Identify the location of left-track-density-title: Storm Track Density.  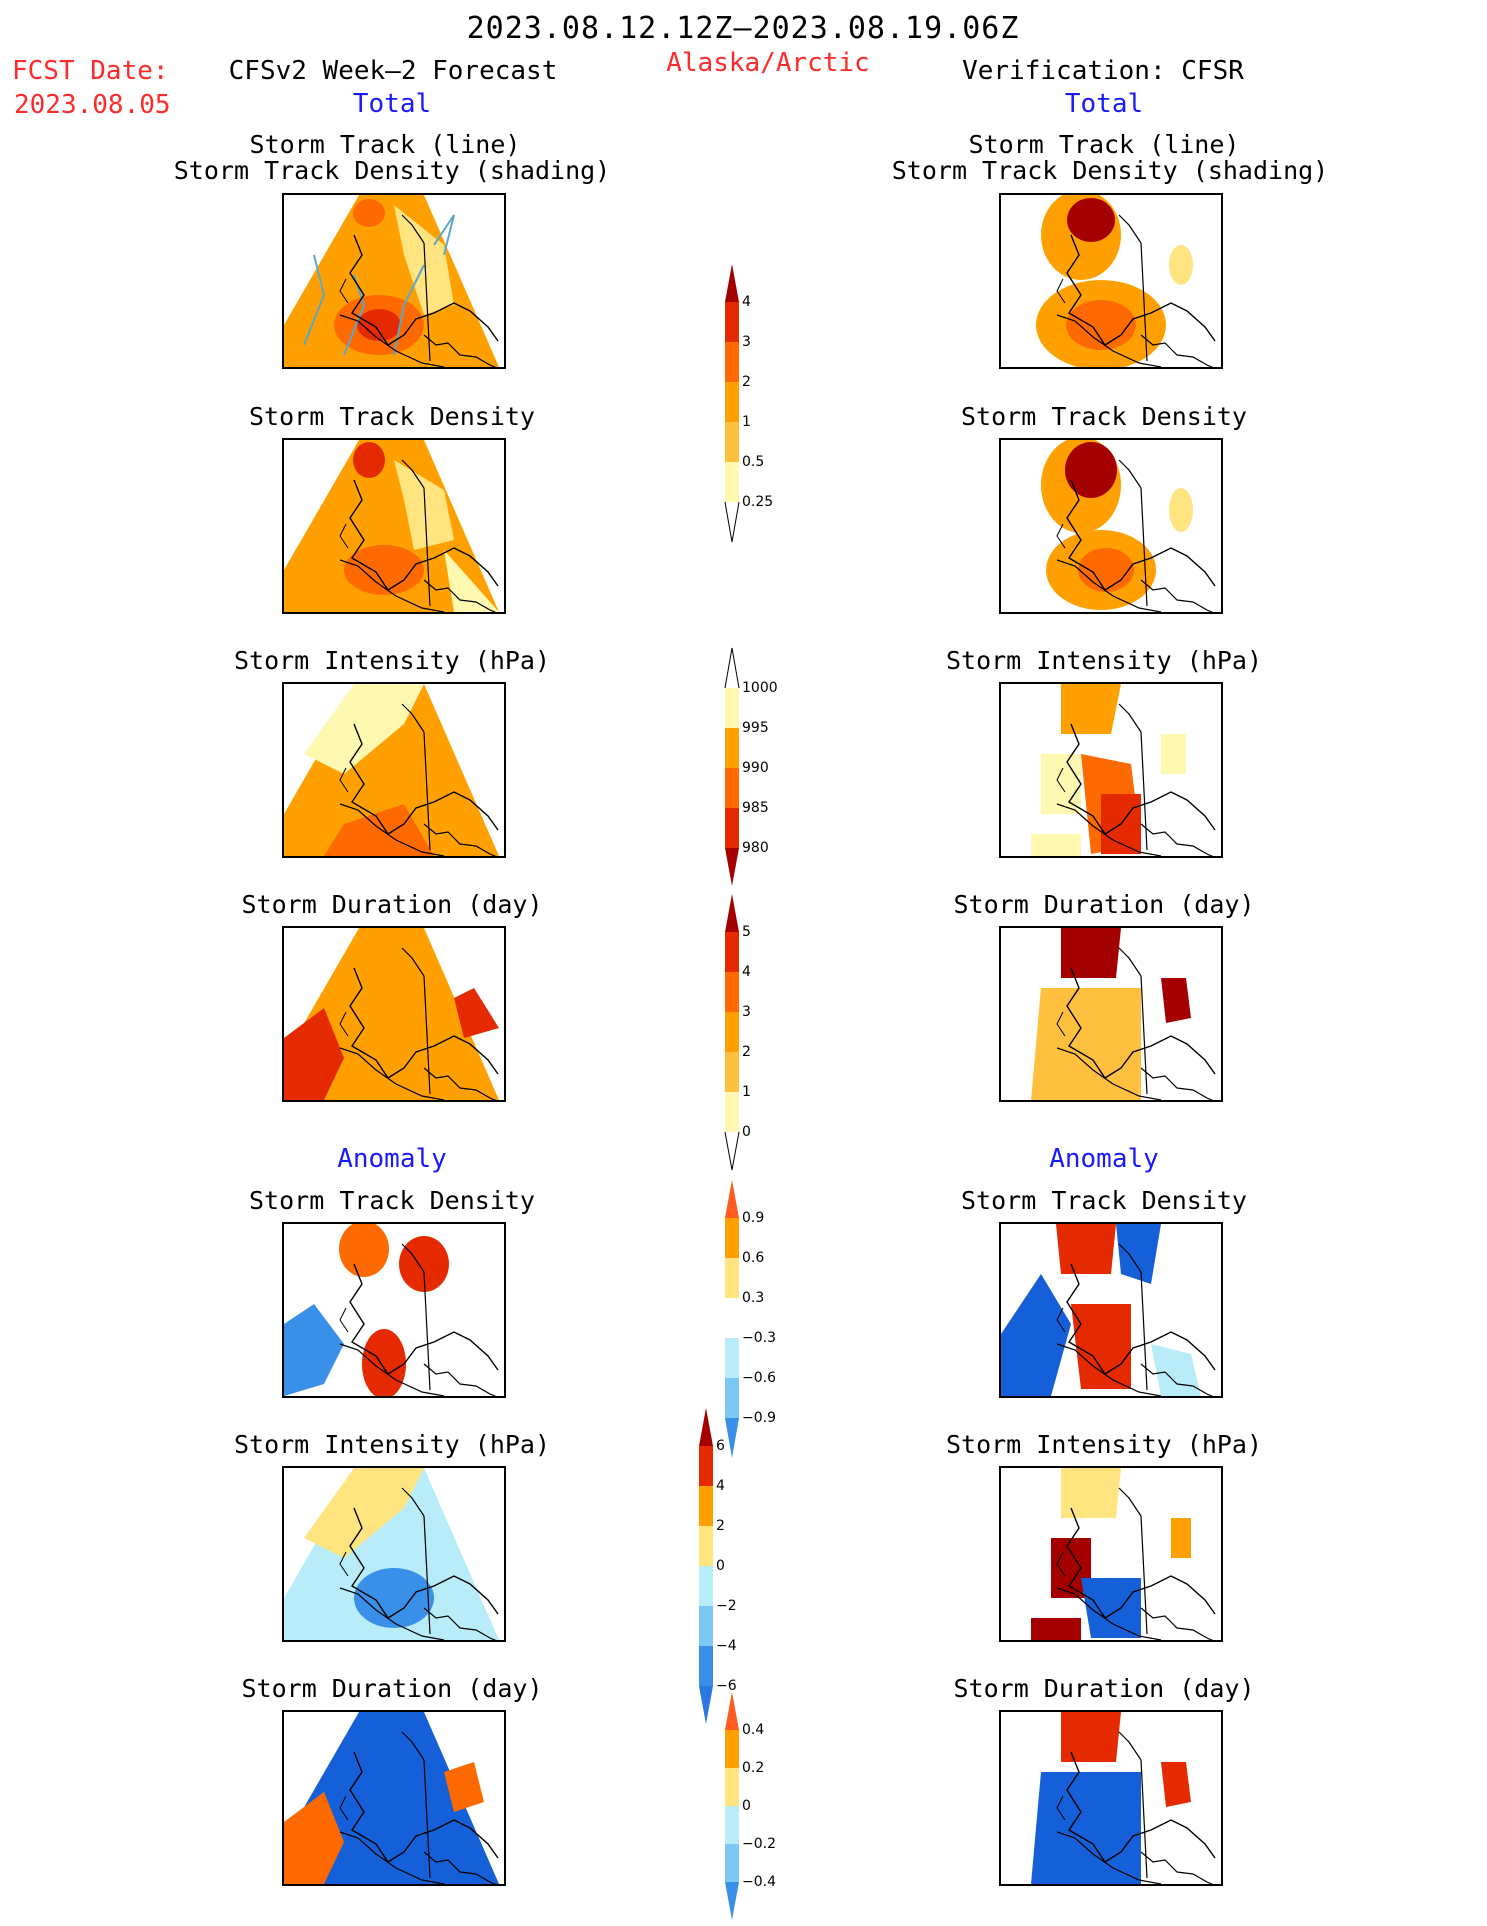
(392, 416).